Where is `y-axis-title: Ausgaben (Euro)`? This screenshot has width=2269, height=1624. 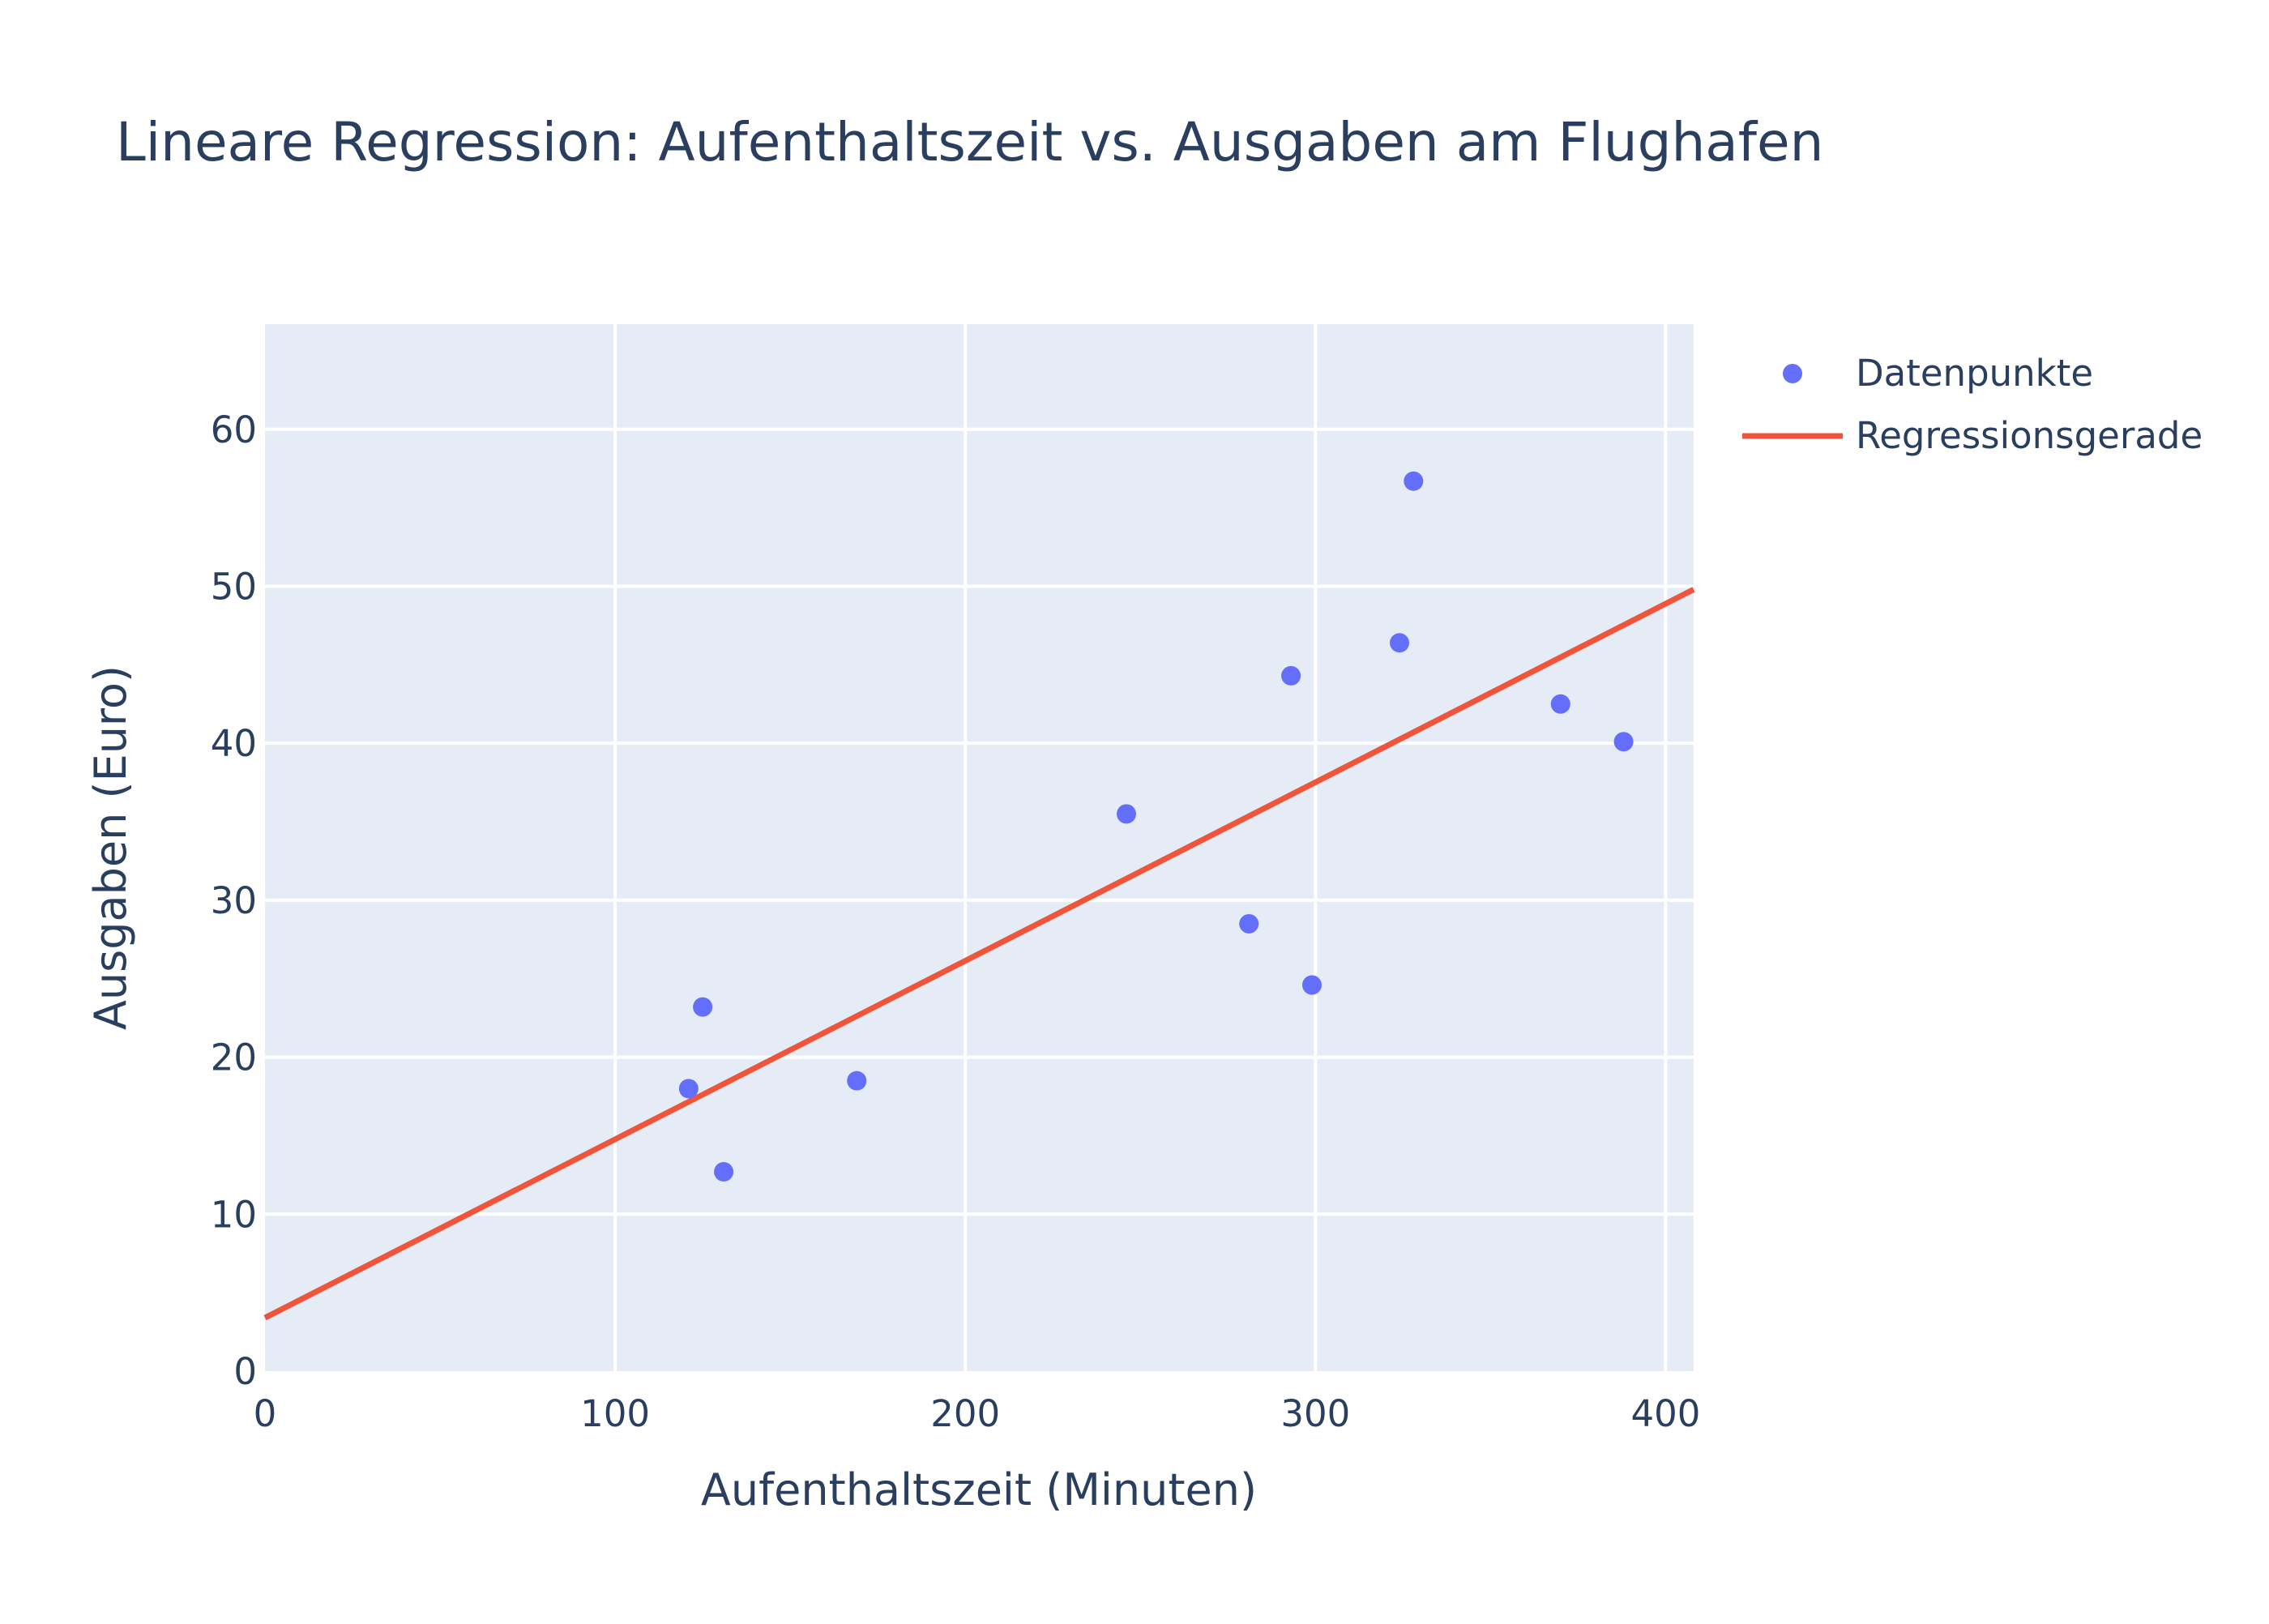 y-axis-title: Ausgaben (Euro) is located at coordinates (110, 847).